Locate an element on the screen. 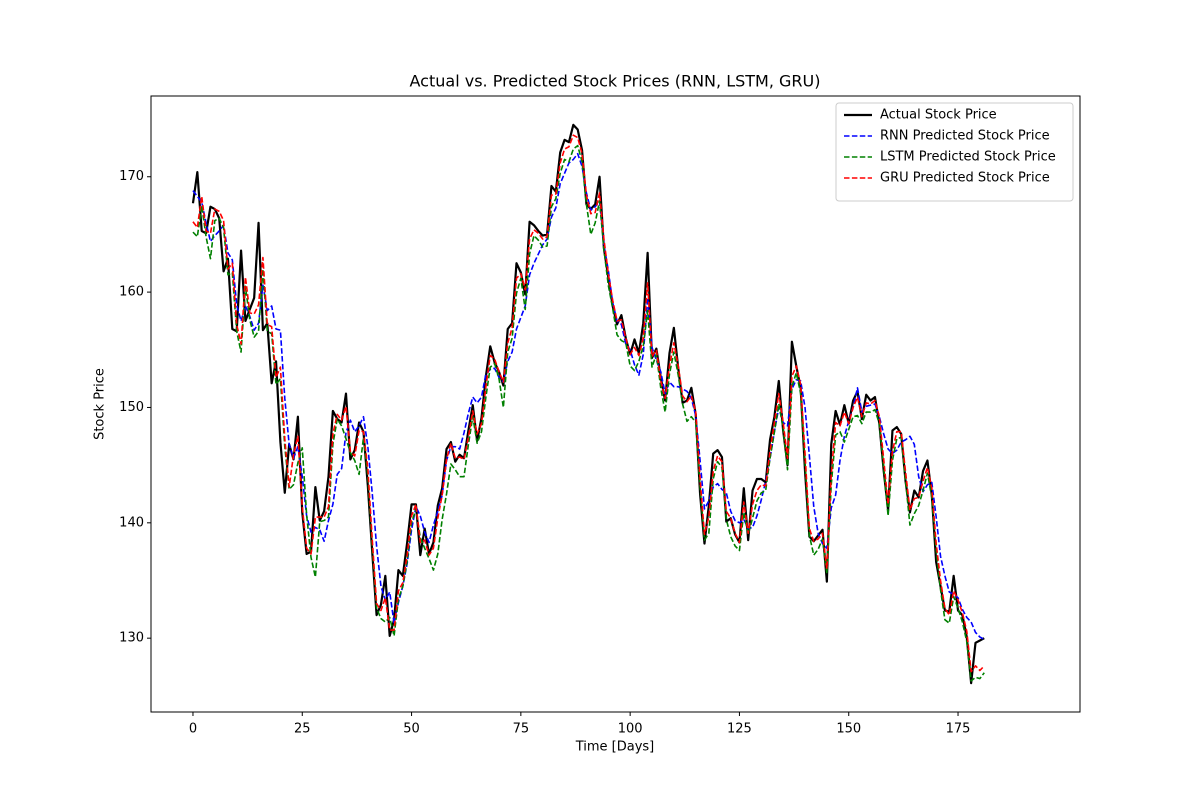 The image size is (1200, 800). x-tick-label: 50 is located at coordinates (411, 729).